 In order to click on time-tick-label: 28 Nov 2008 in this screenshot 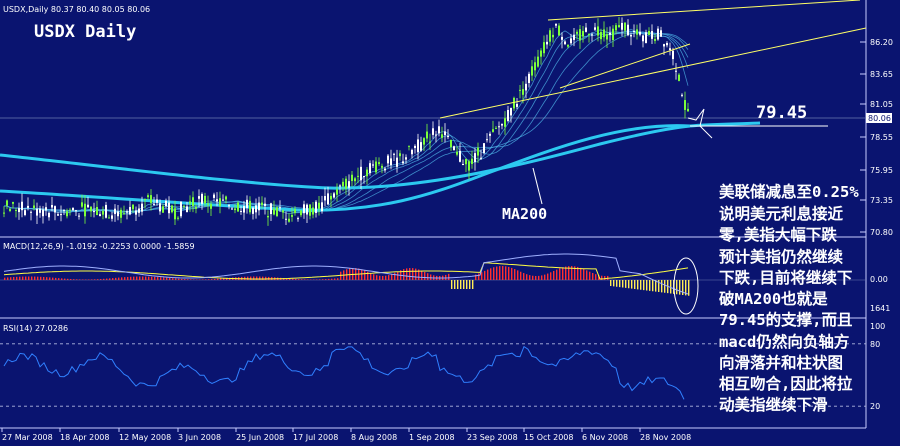, I will do `click(665, 437)`.